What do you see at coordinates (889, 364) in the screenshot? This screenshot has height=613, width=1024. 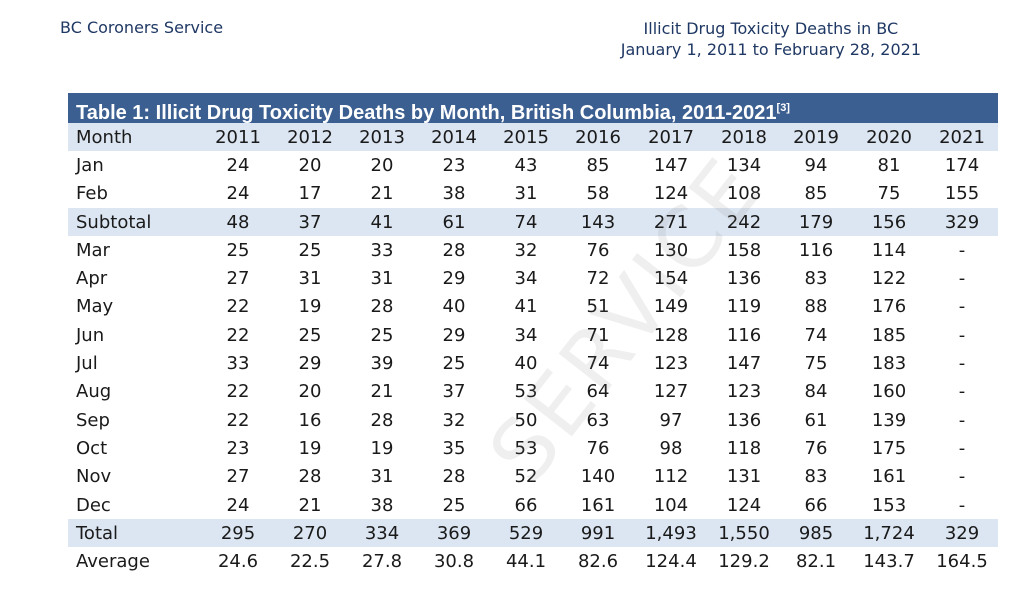 I see `table-cell: 183` at bounding box center [889, 364].